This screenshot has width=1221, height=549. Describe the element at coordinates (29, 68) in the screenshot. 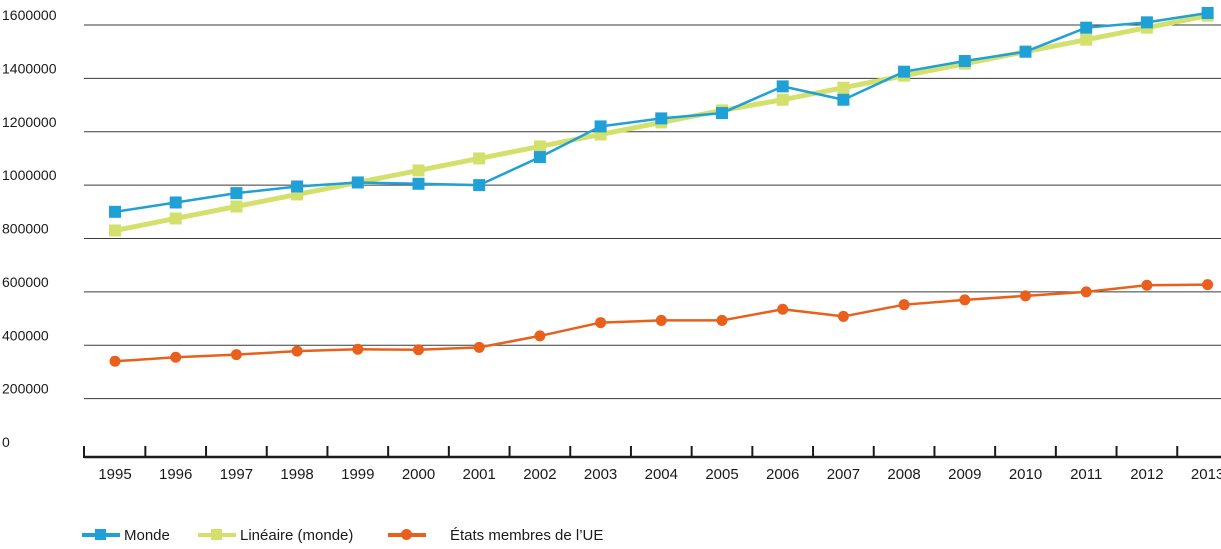

I see `y-tick-label: 1400000` at that location.